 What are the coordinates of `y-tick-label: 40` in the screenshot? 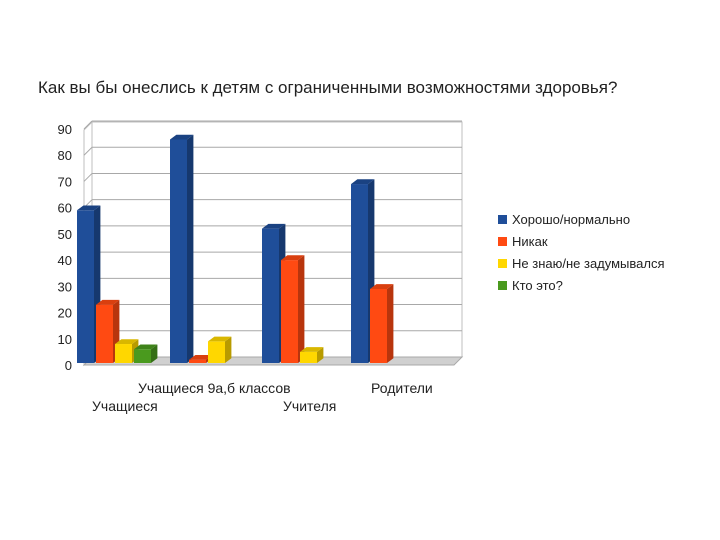 It's located at (65, 260).